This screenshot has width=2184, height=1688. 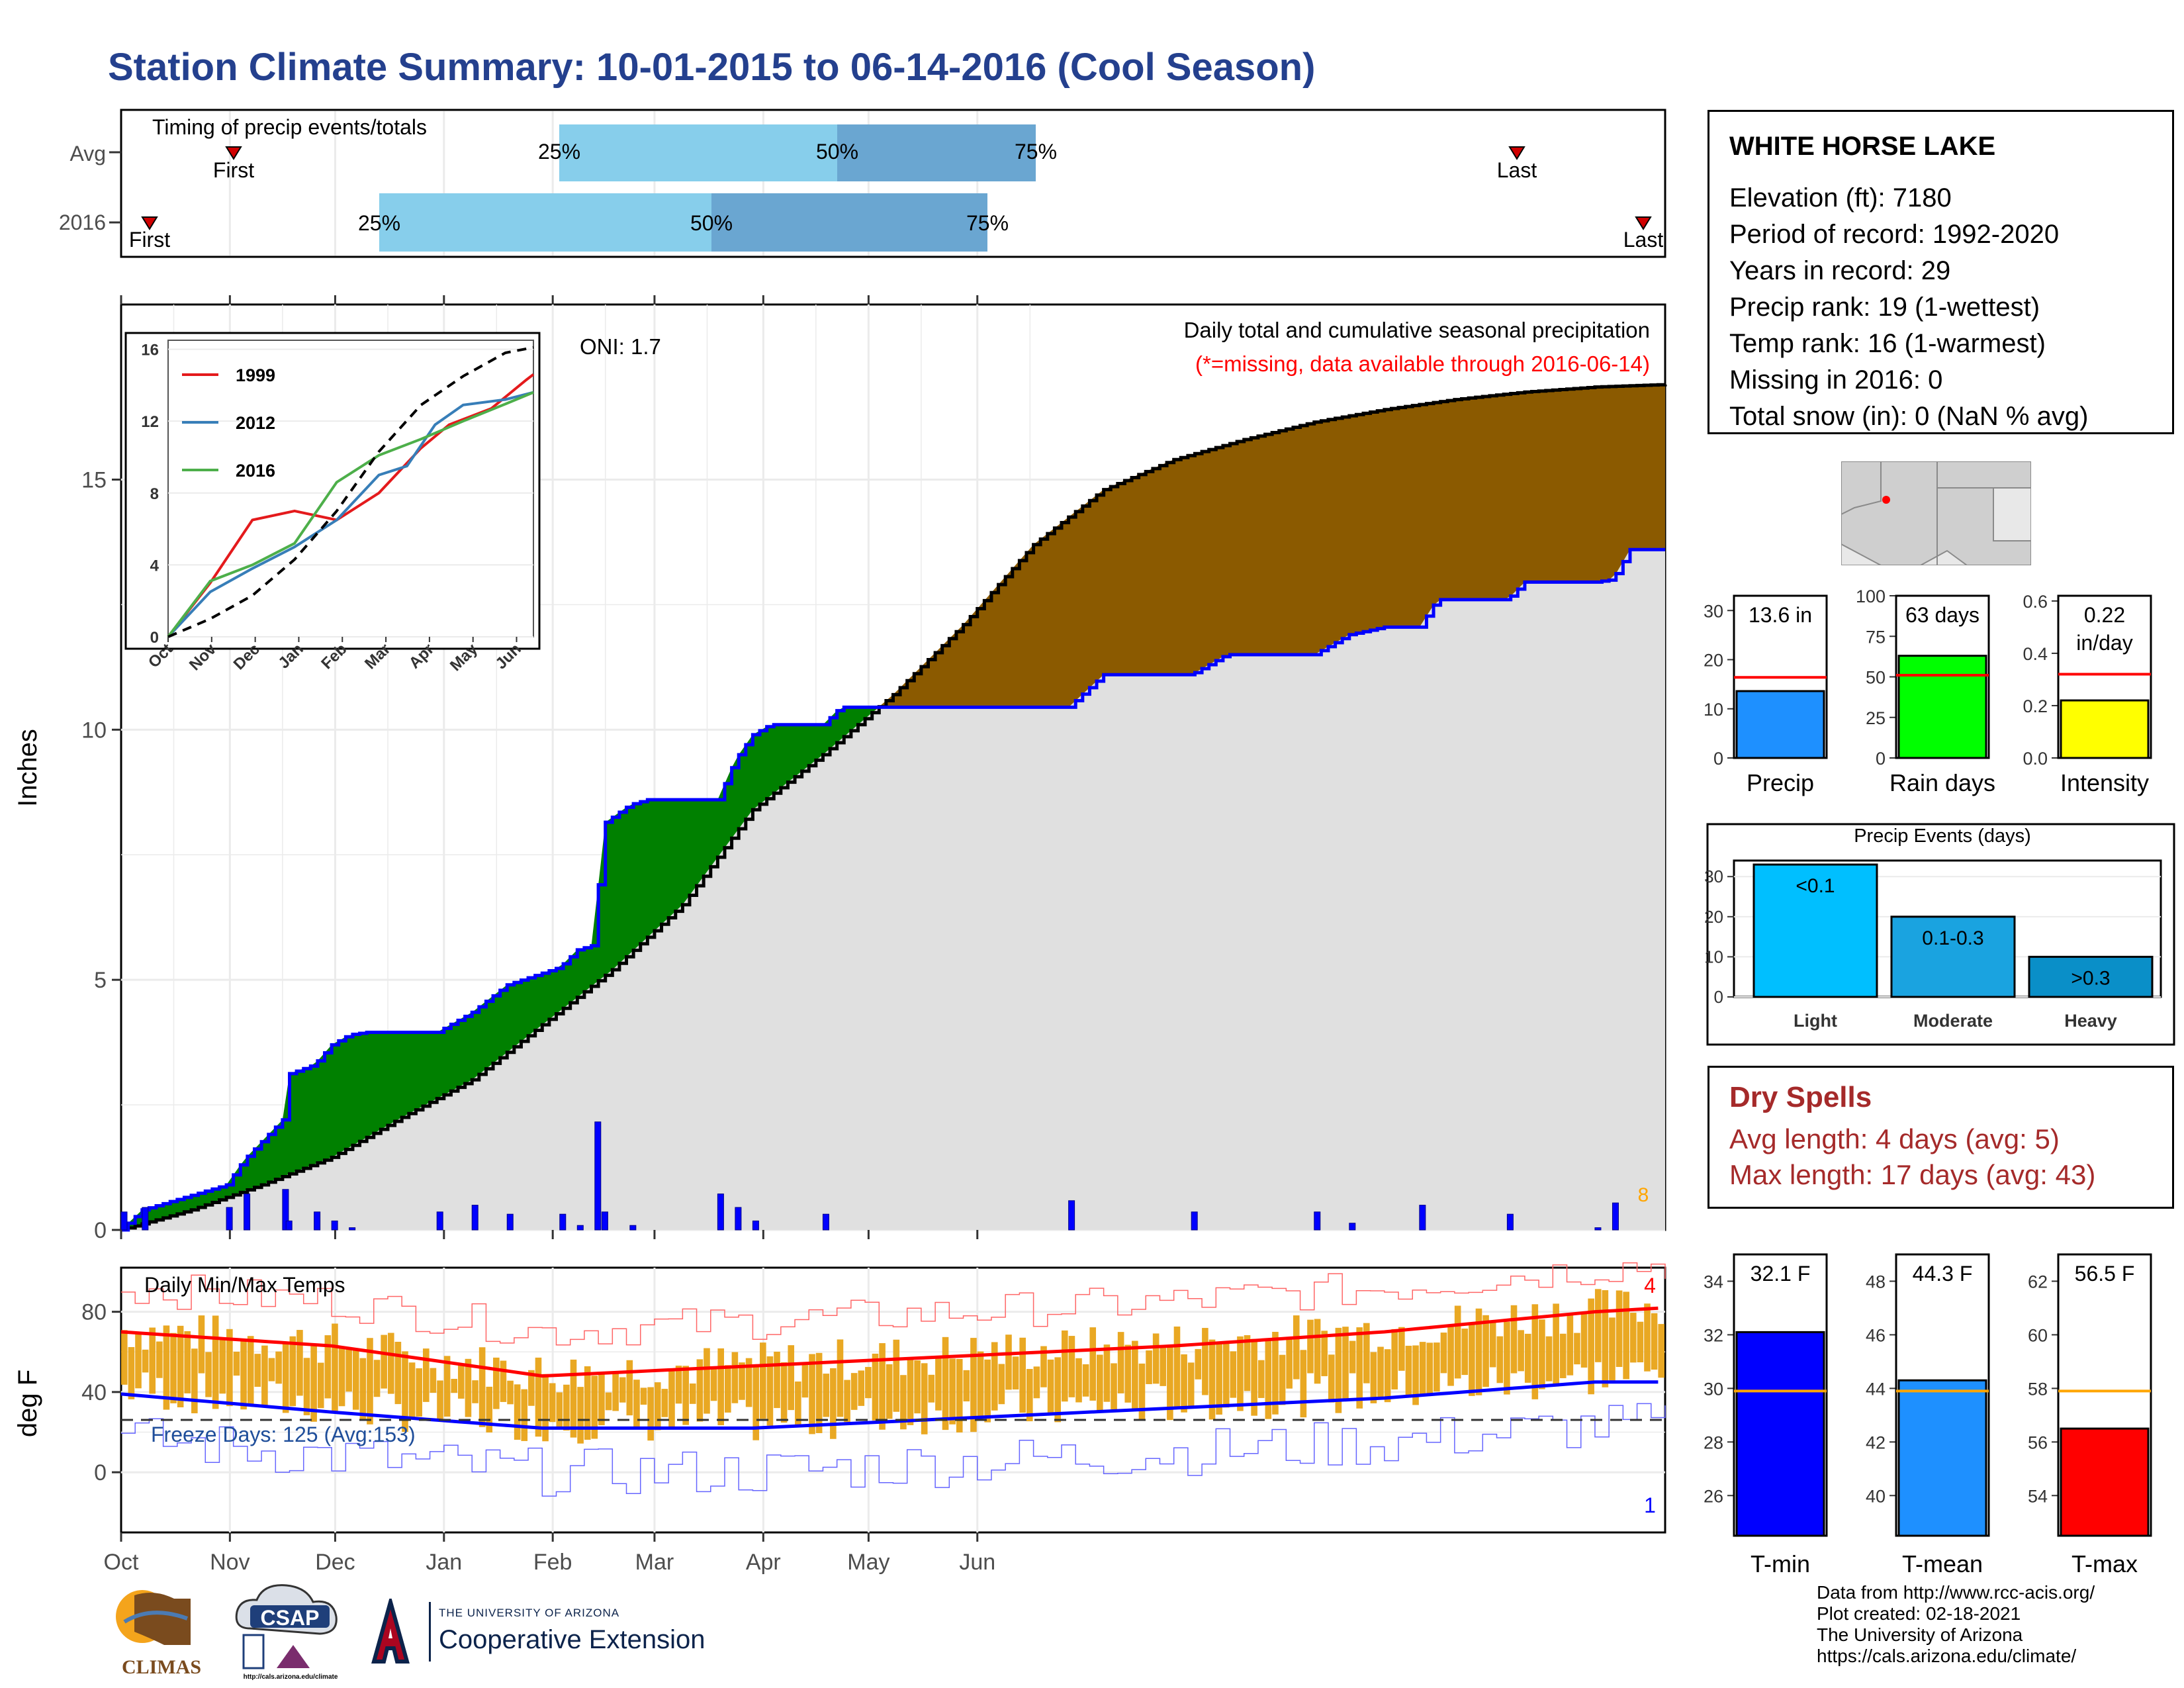 I want to click on station-period: Period of record: 1992-2020, so click(x=1894, y=234).